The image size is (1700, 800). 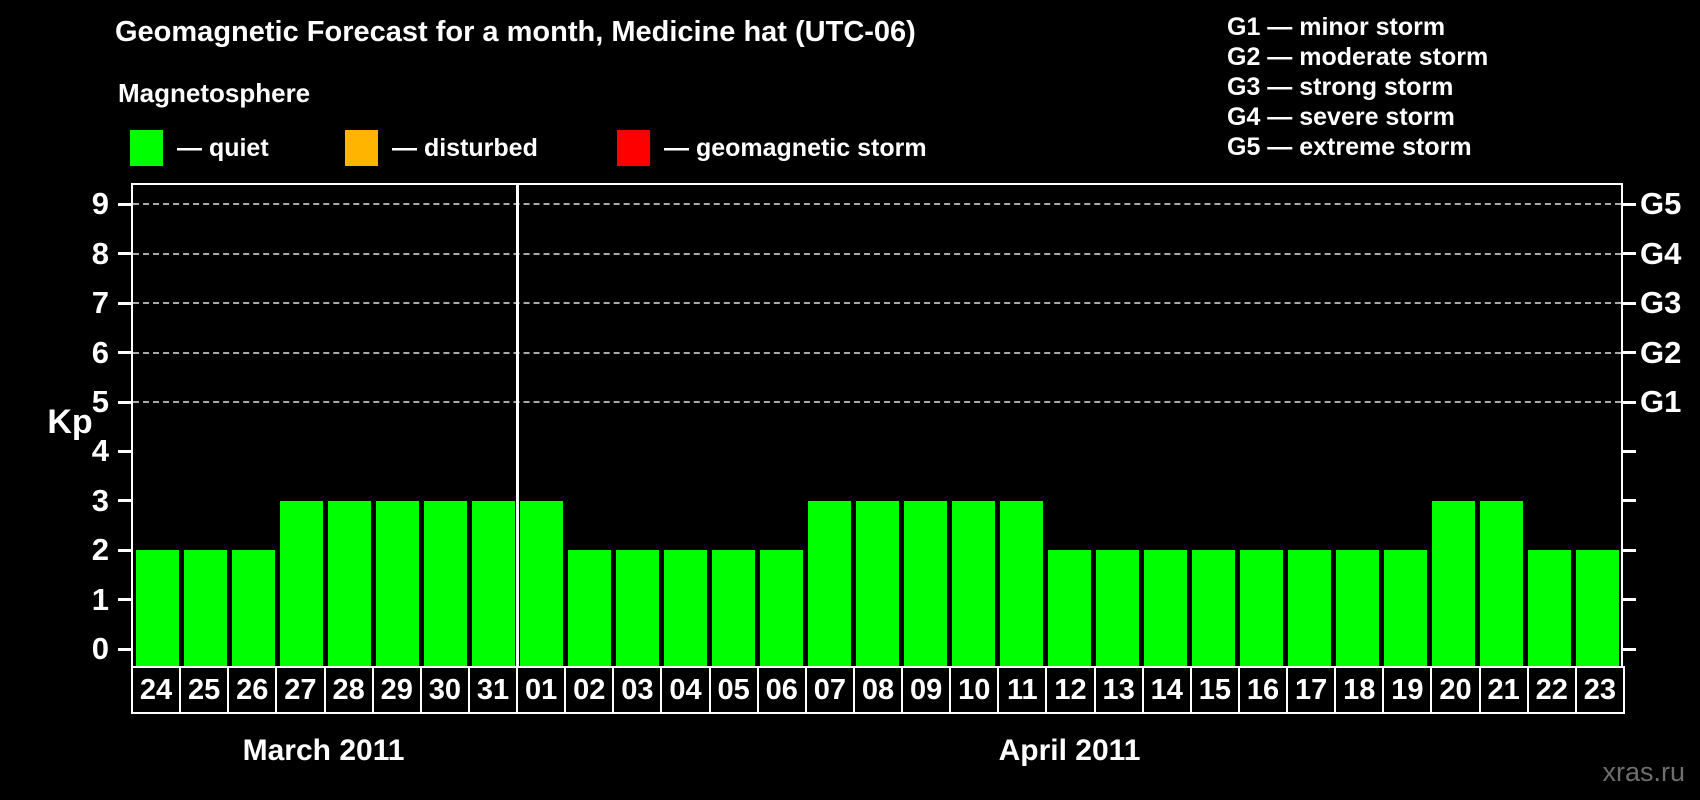 I want to click on date-cell: 17, so click(x=1311, y=690).